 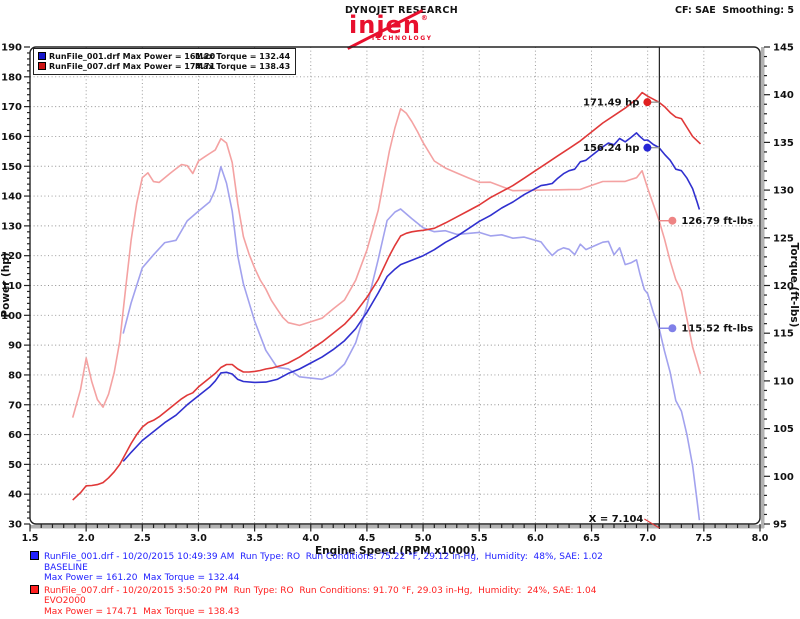 What do you see at coordinates (616, 519) in the screenshot?
I see `cursor-x-label: X = 7.104` at bounding box center [616, 519].